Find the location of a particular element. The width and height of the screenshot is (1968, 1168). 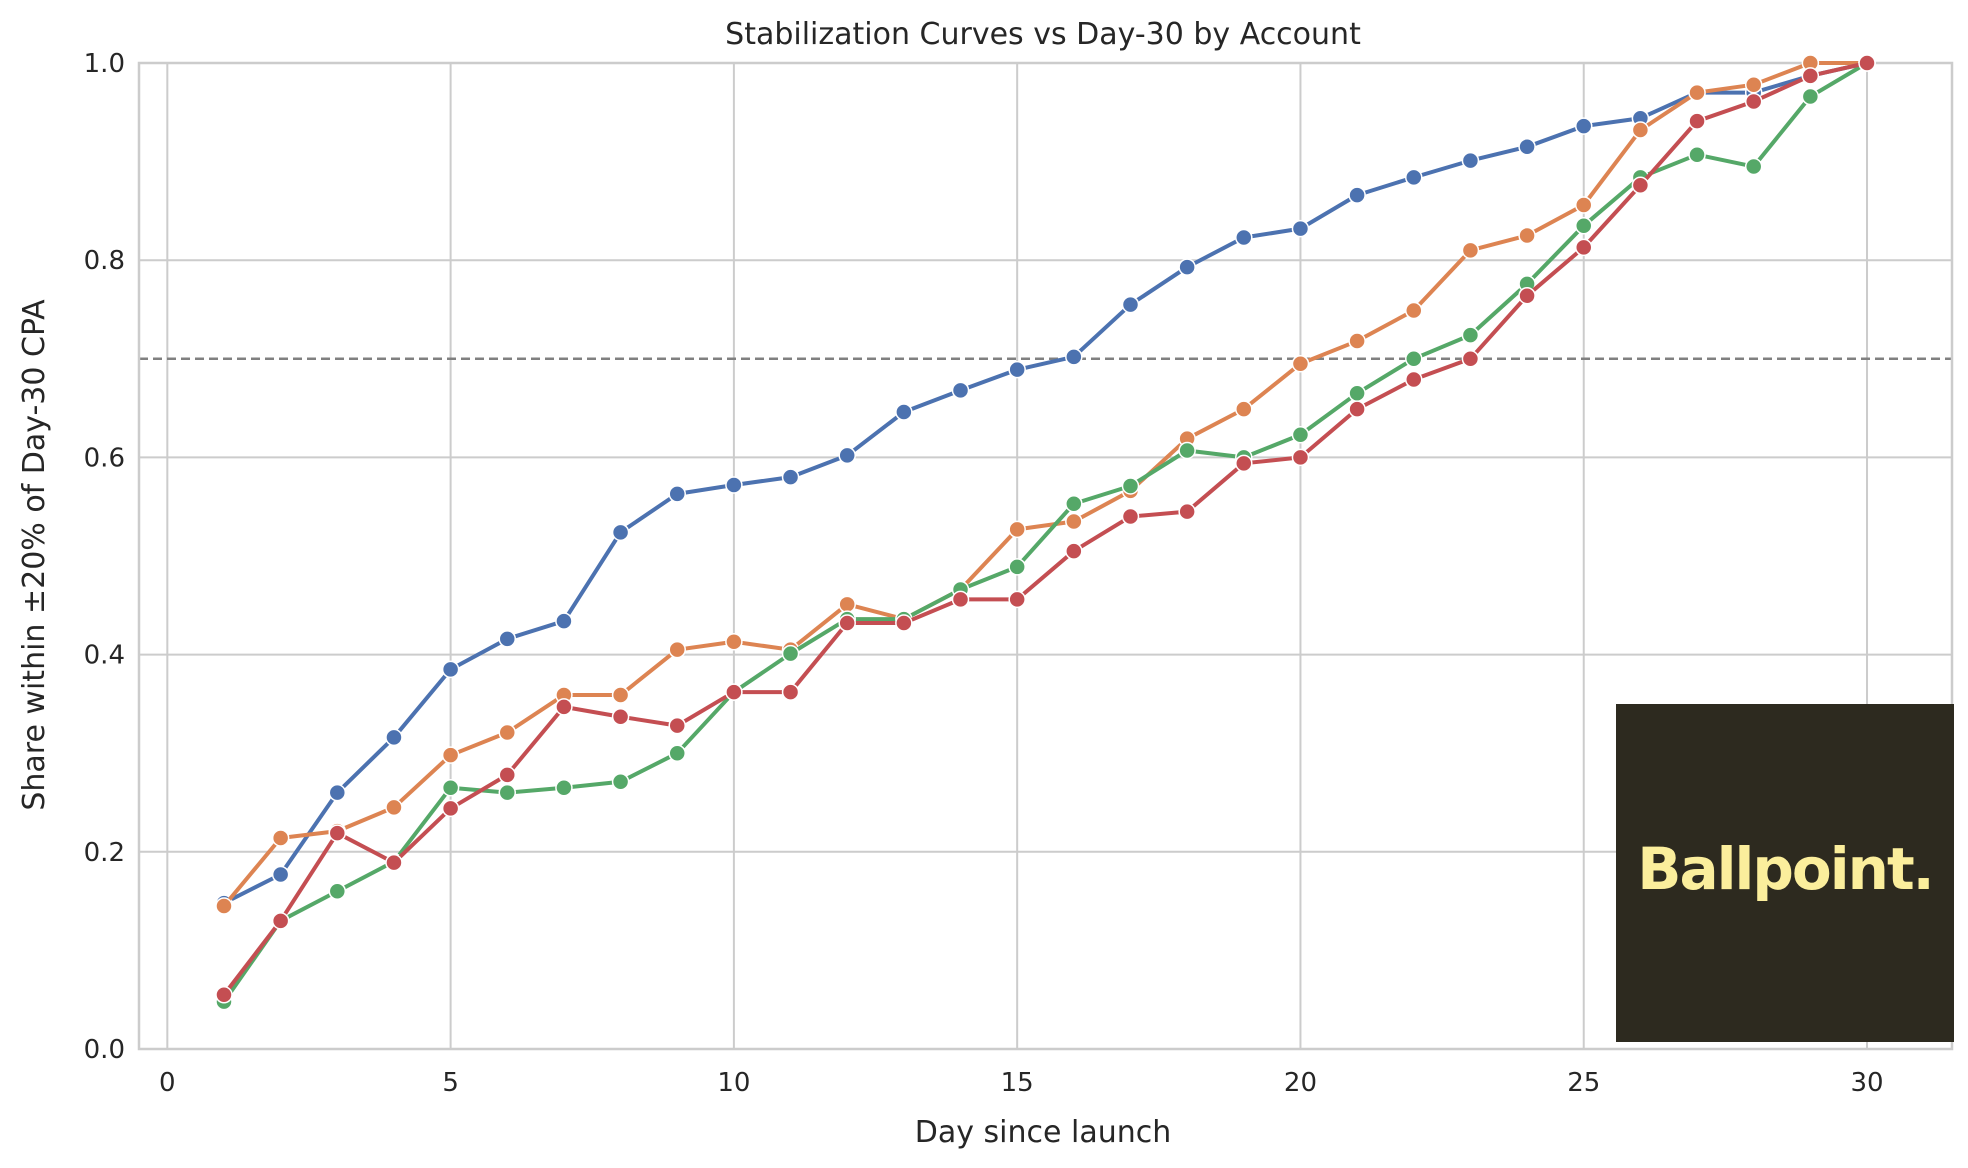

x-tick-label: 30 is located at coordinates (1866, 1083).